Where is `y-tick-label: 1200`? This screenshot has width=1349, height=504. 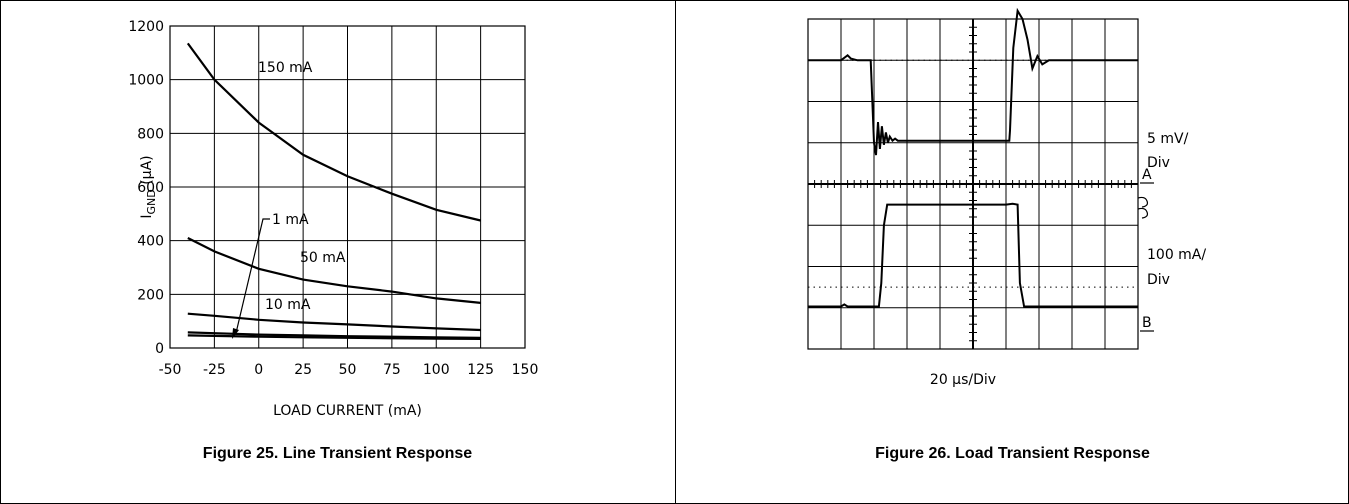 y-tick-label: 1200 is located at coordinates (146, 27).